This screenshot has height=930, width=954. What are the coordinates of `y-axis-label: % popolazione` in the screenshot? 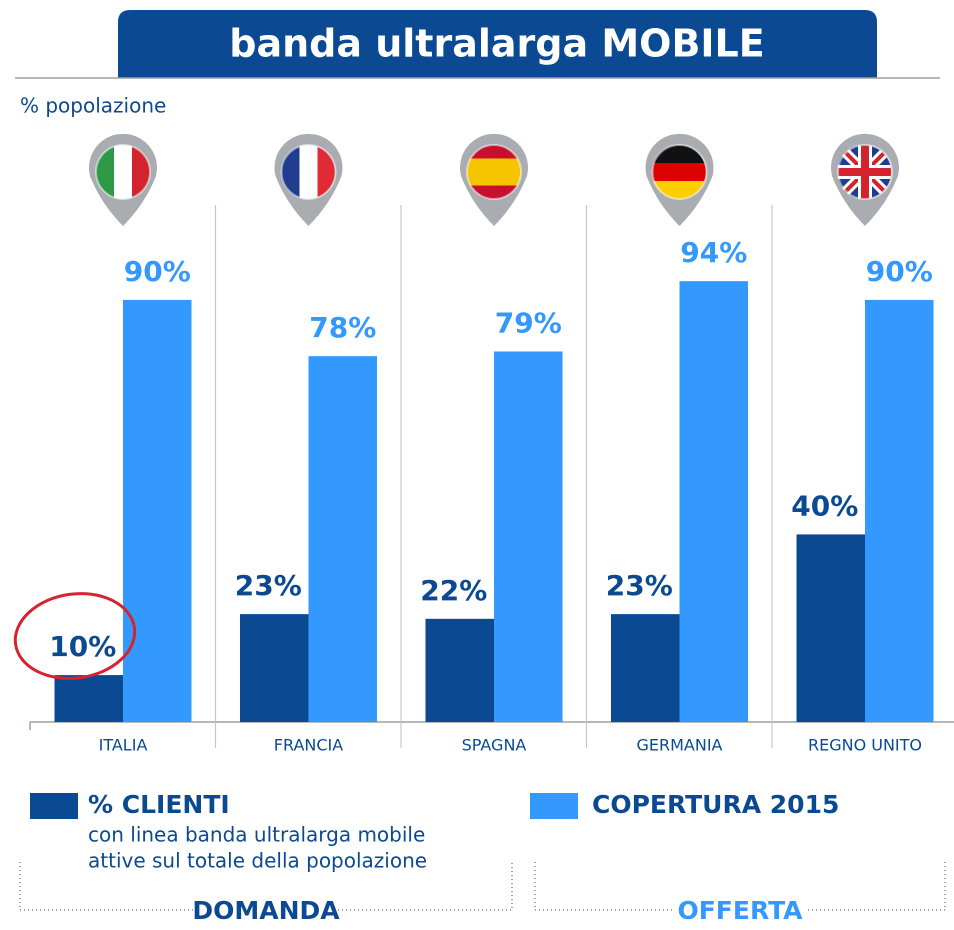 It's located at (93, 106).